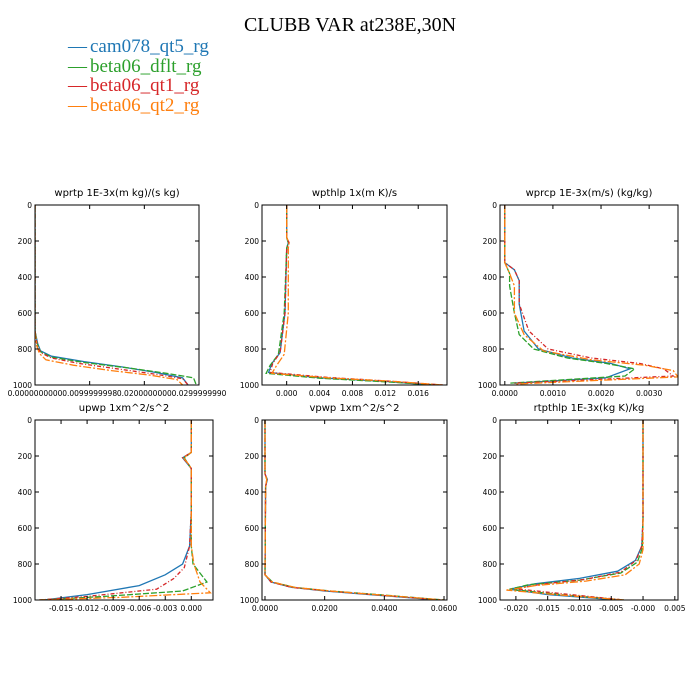 The image size is (700, 700). I want to click on panel-title: wpthlp 1x(m K)/s, so click(354, 193).